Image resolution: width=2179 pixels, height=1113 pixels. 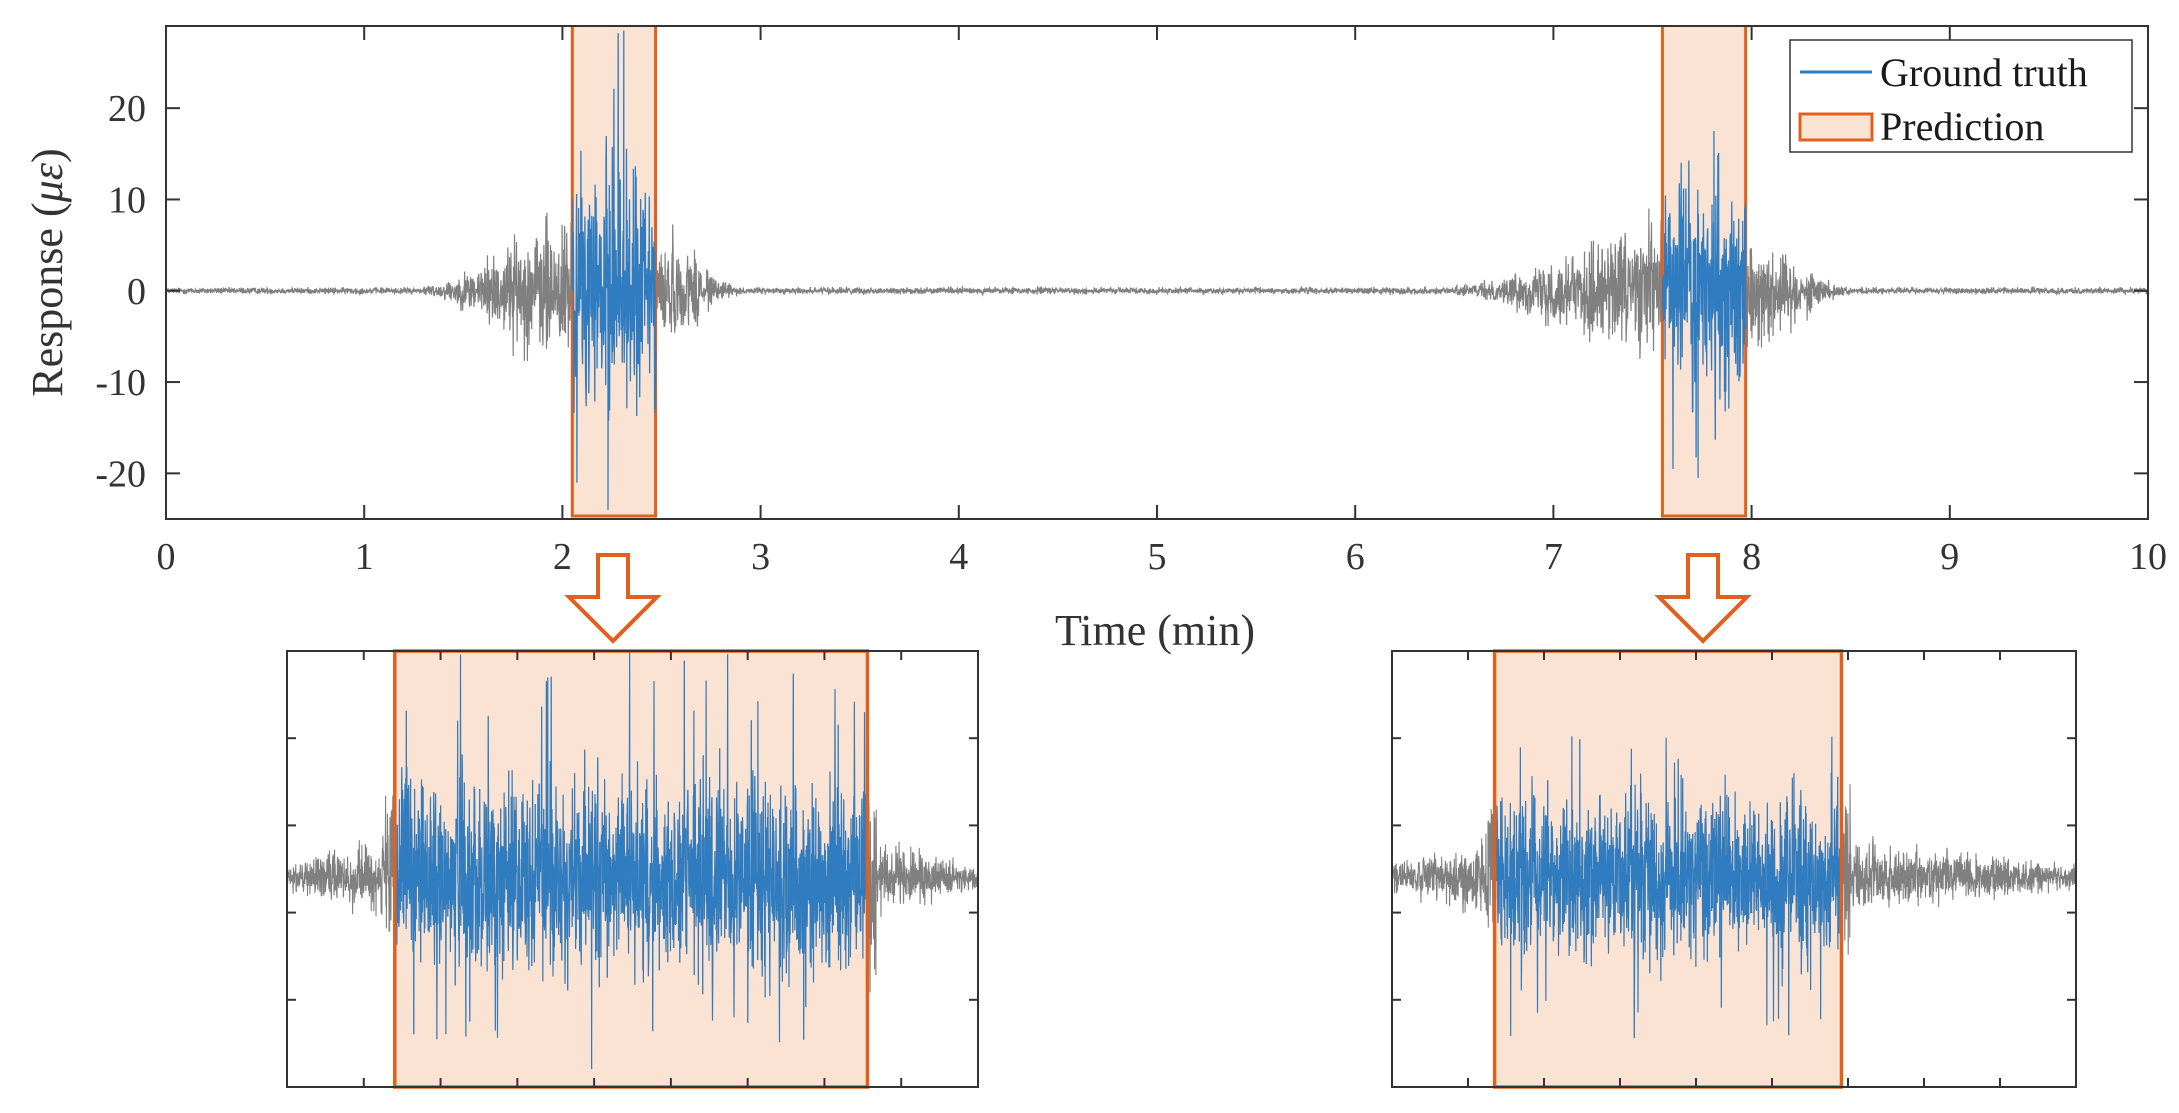 What do you see at coordinates (364, 557) in the screenshot?
I see `x-tick-label-1: 1` at bounding box center [364, 557].